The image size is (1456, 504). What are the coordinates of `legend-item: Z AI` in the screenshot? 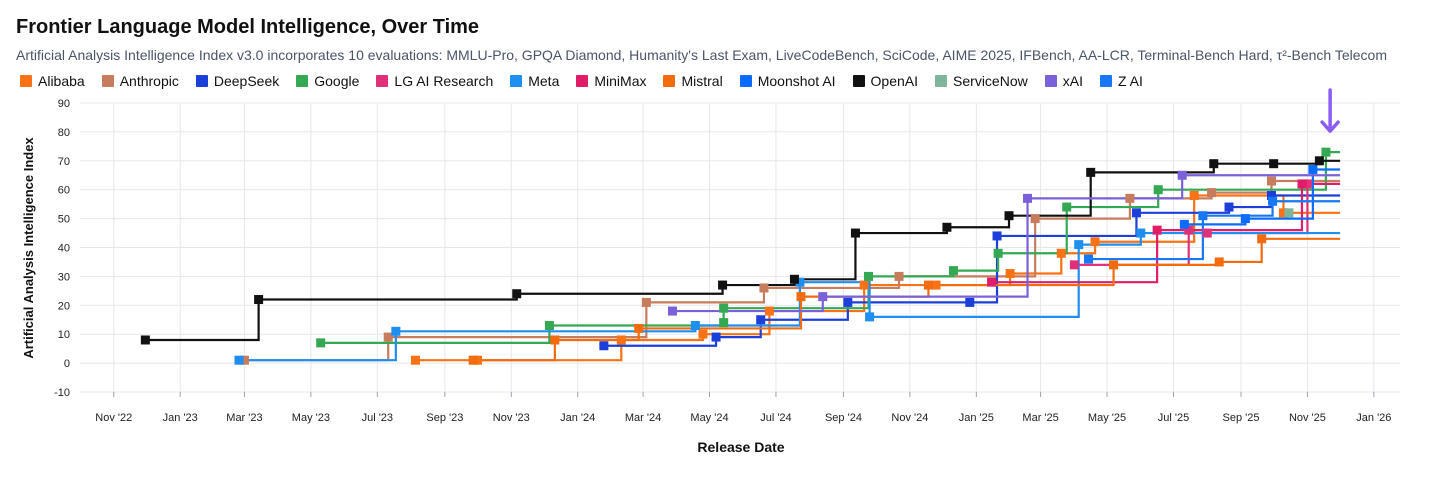 It's located at (1121, 81).